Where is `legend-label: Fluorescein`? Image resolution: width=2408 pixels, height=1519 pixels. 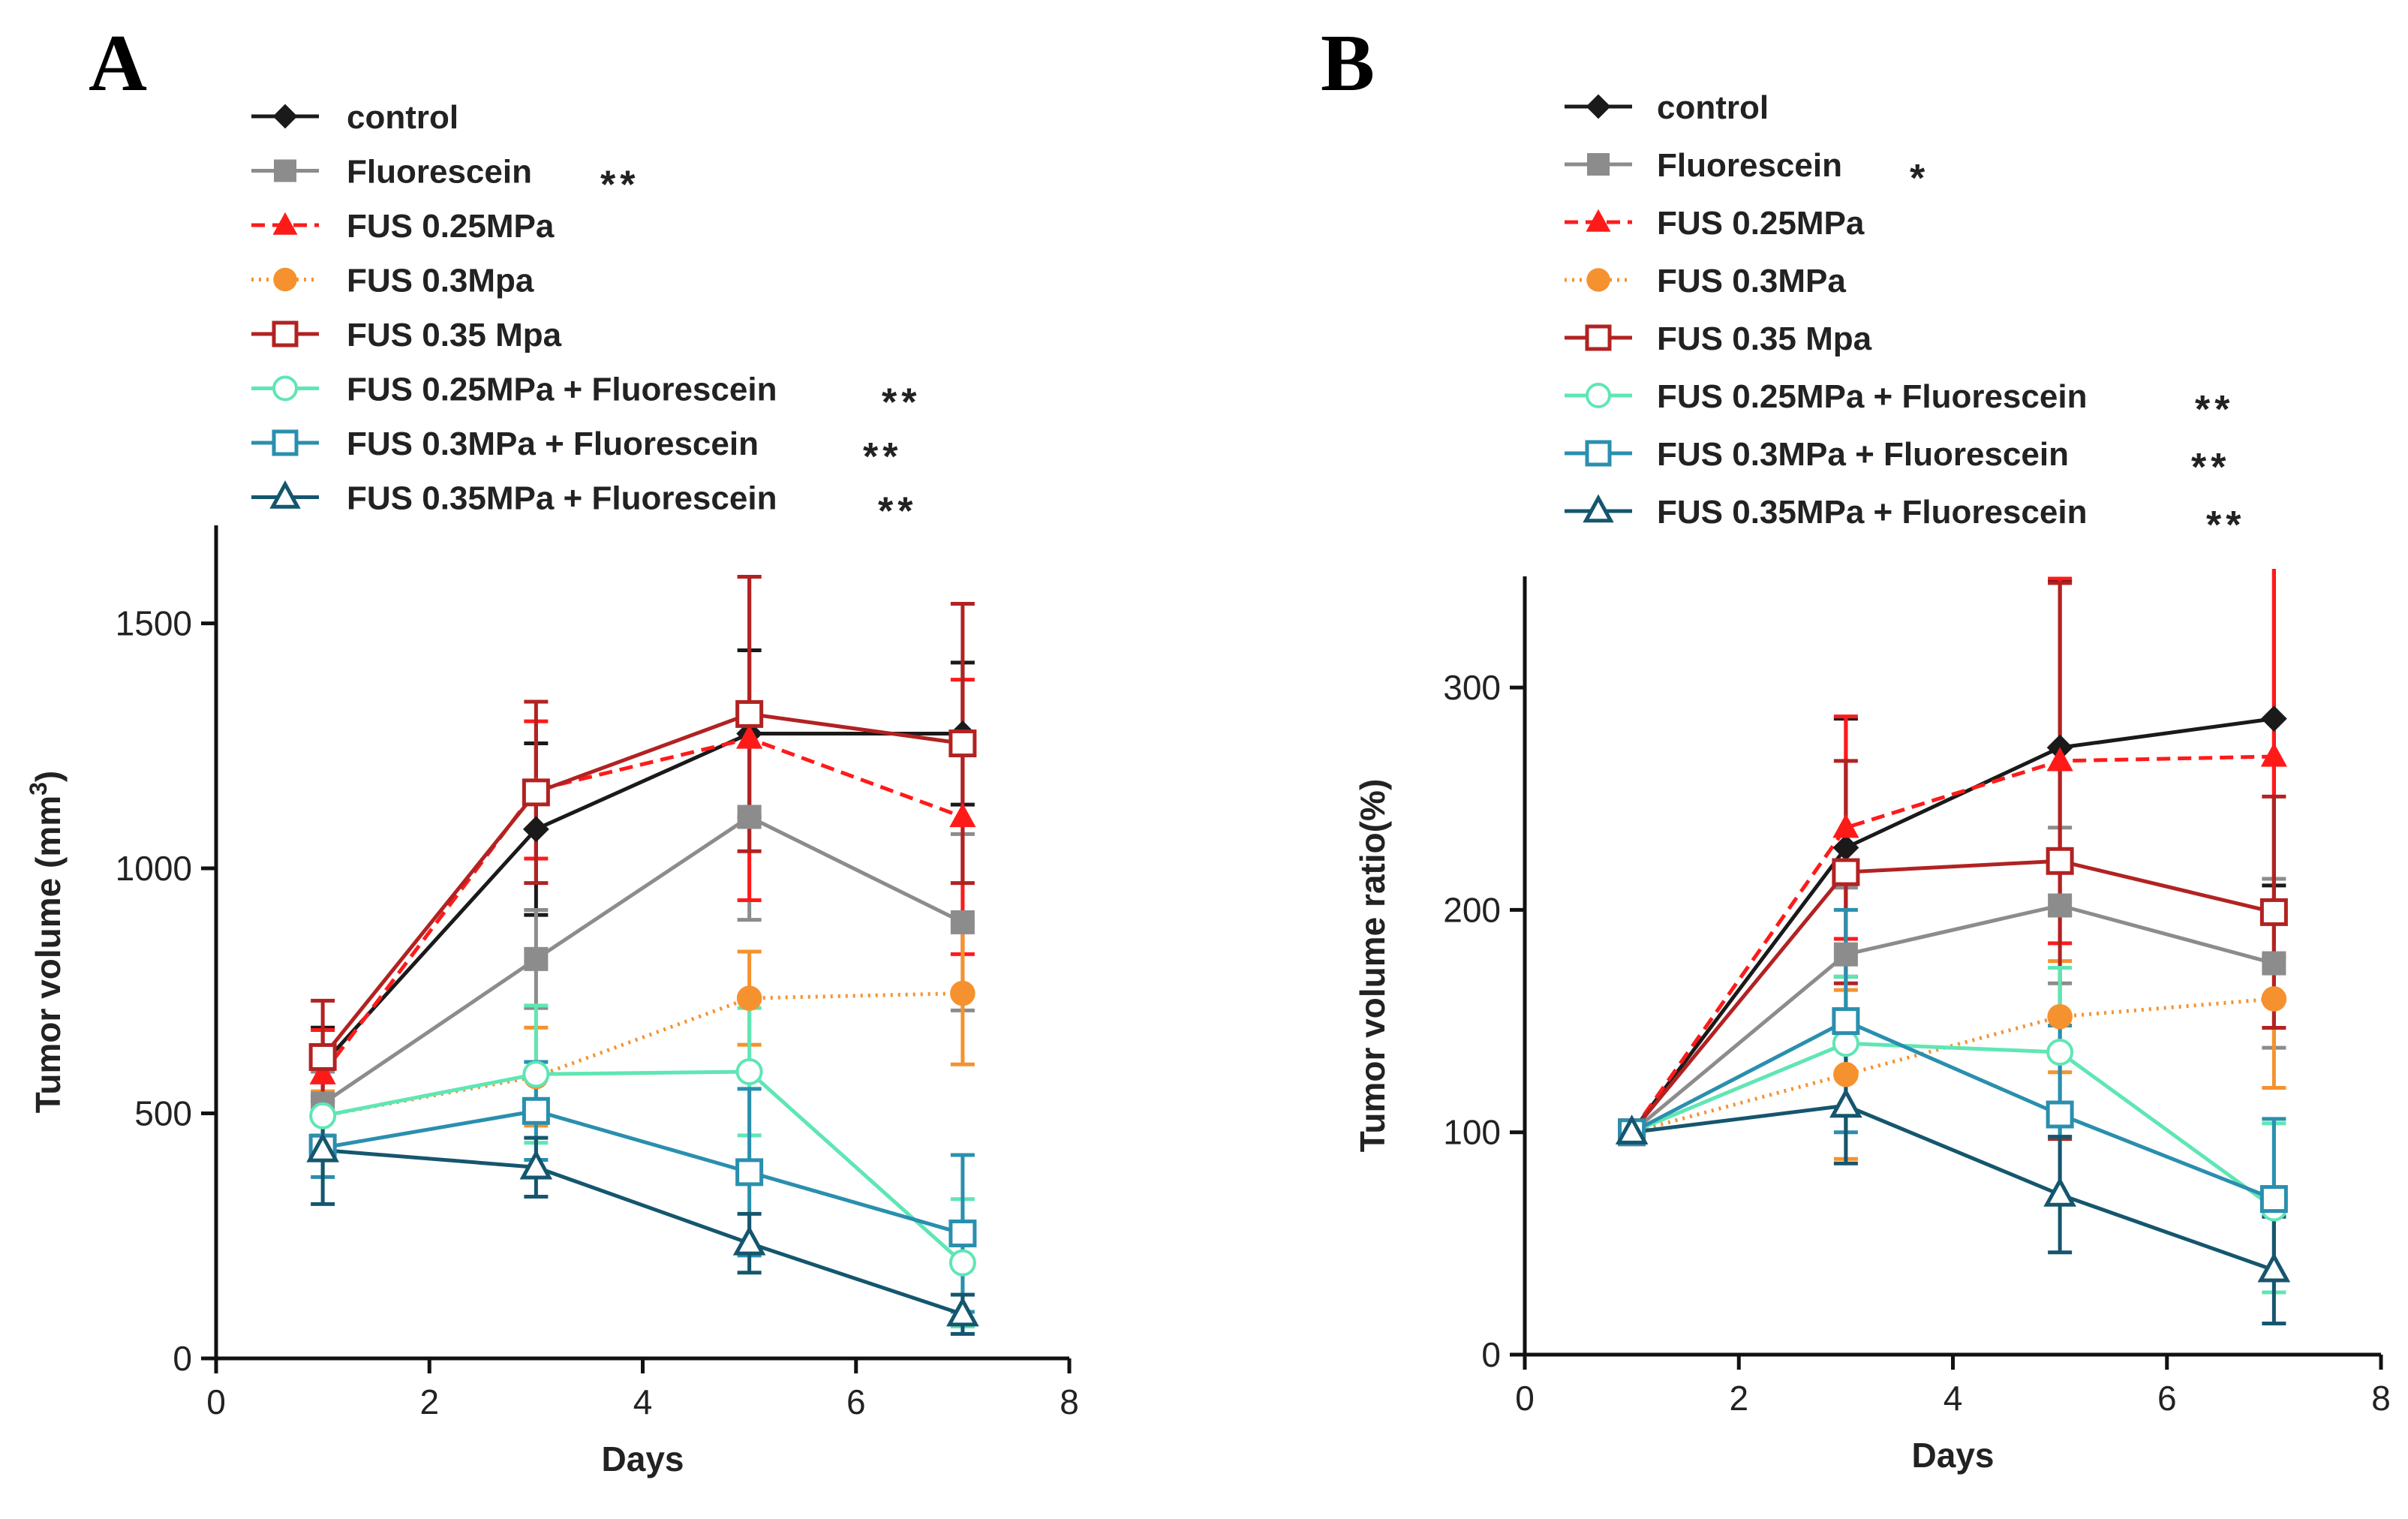
legend-label: Fluorescein is located at coordinates (1750, 165).